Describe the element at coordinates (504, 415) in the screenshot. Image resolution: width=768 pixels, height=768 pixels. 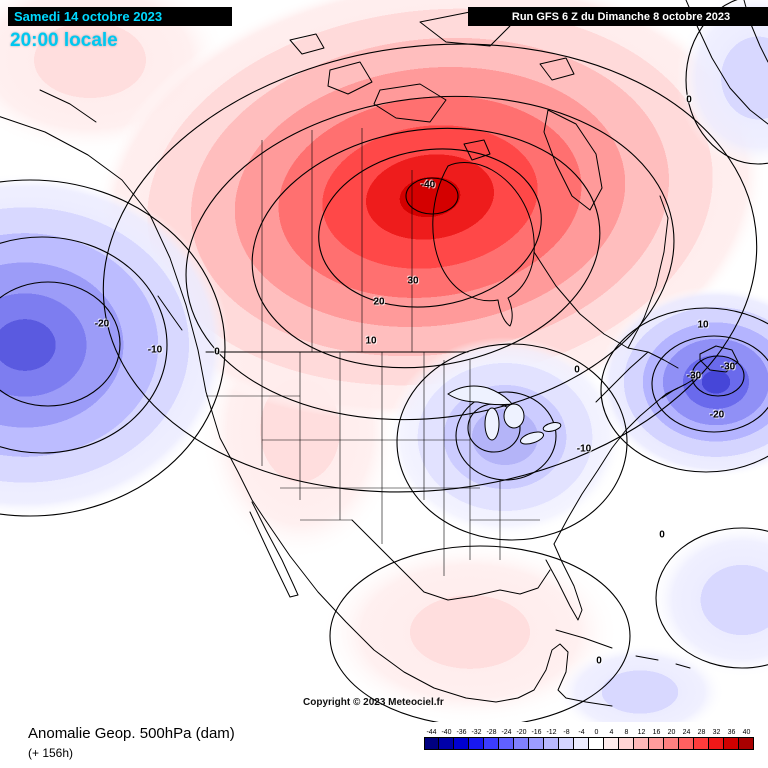
I see `great-lakes` at that location.